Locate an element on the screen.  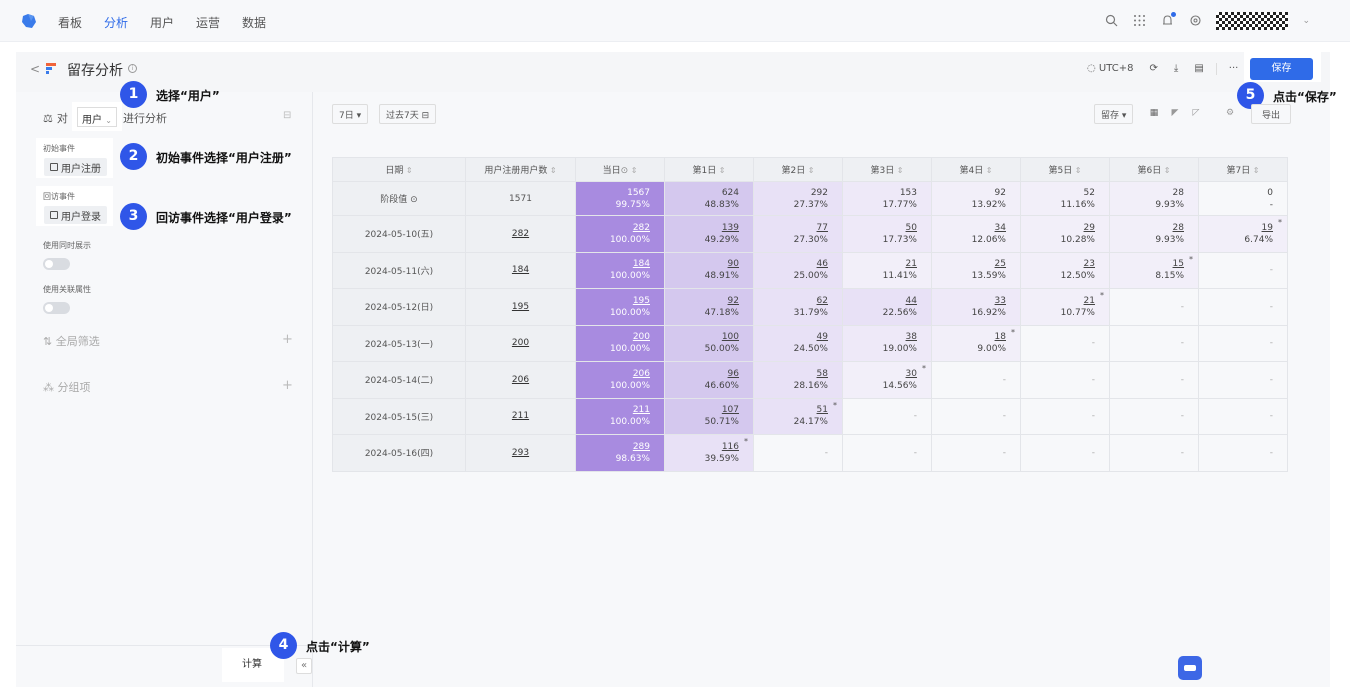
bar-view-icon: ◤ is located at coordinates (1175, 113).